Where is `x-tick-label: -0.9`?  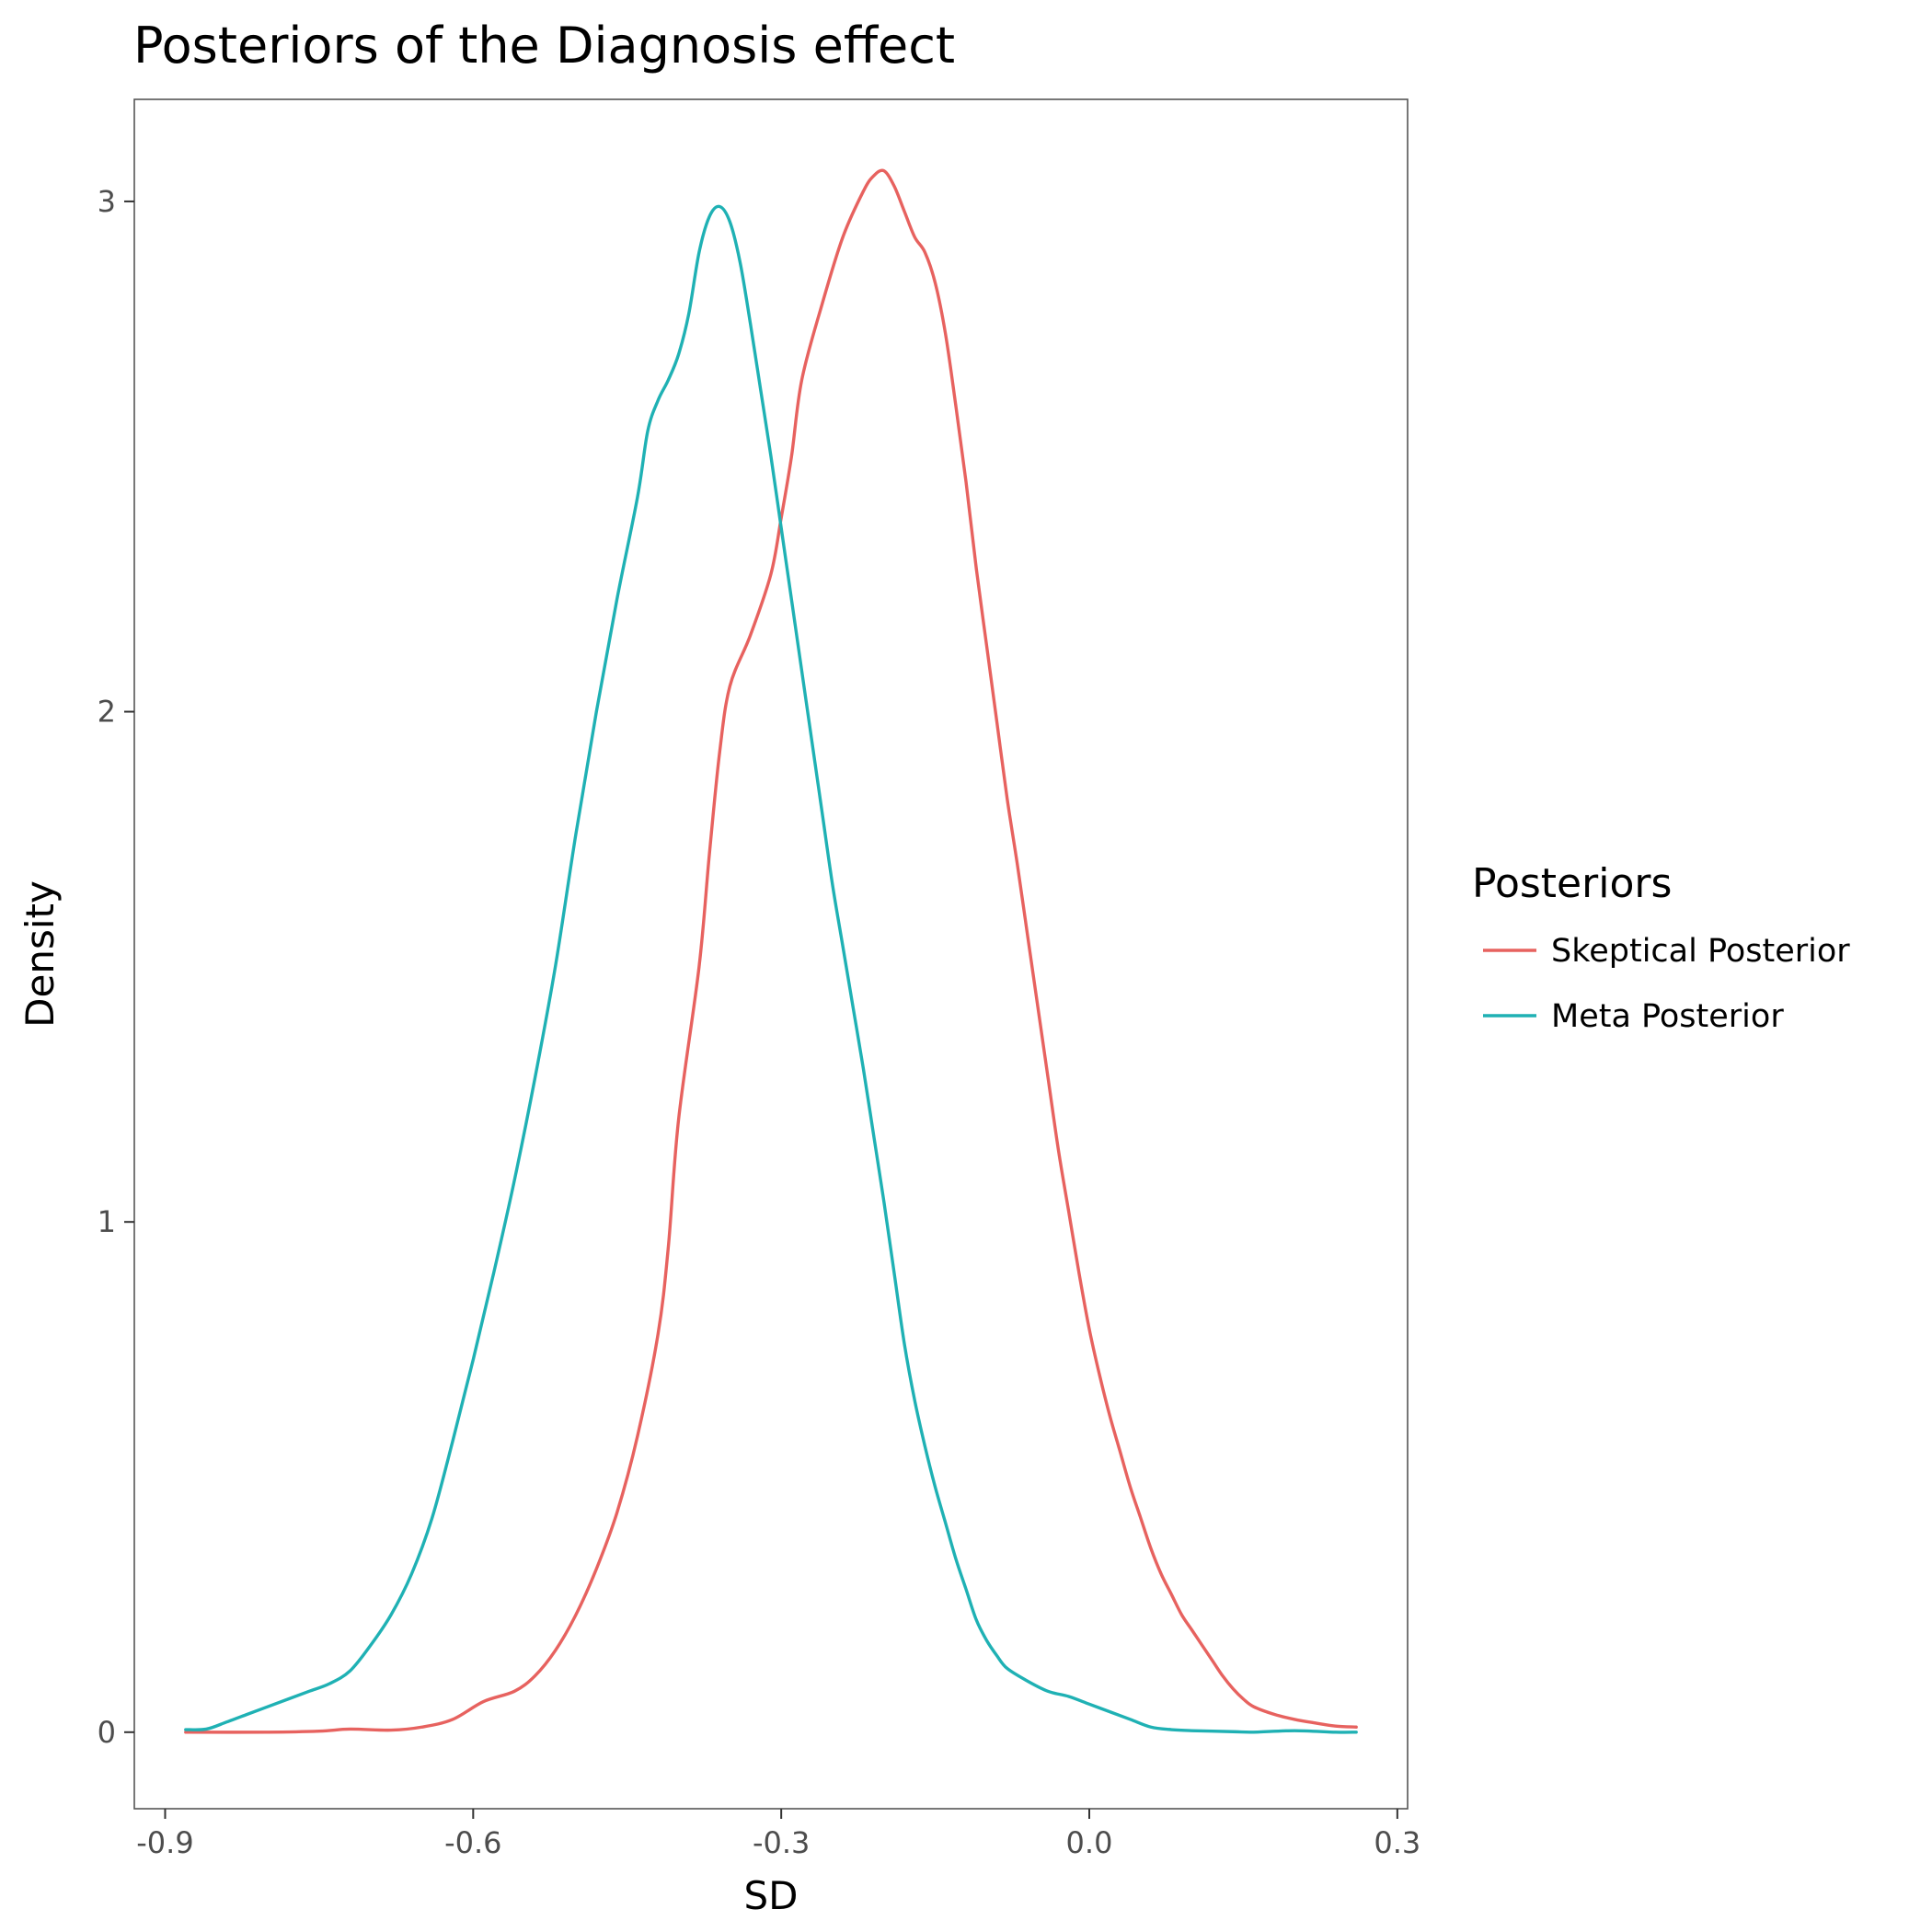
x-tick-label: -0.9 is located at coordinates (164, 1842).